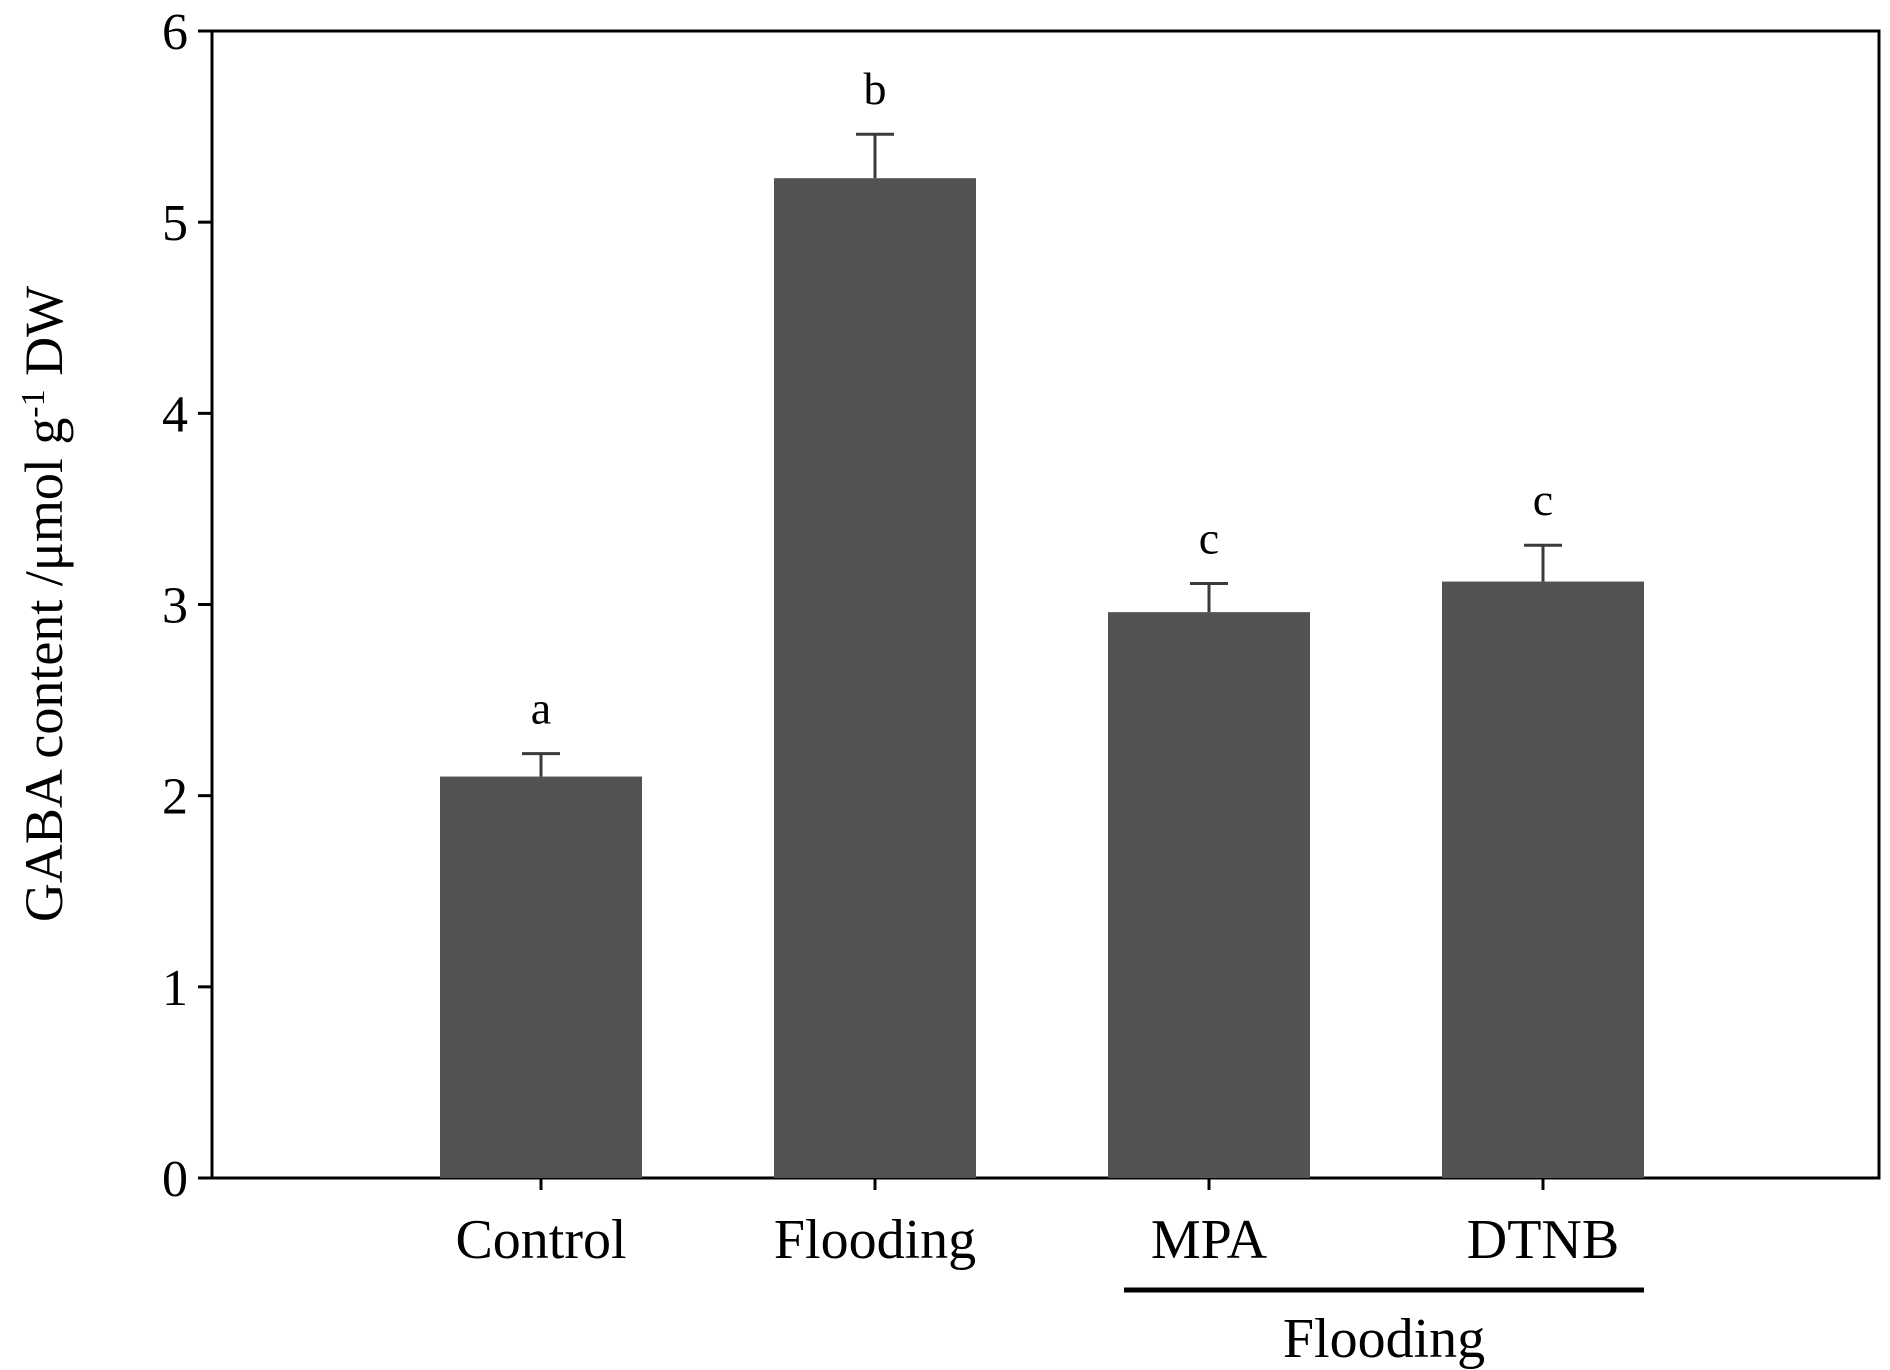  I want to click on x-tick-label: Control, so click(540, 1240).